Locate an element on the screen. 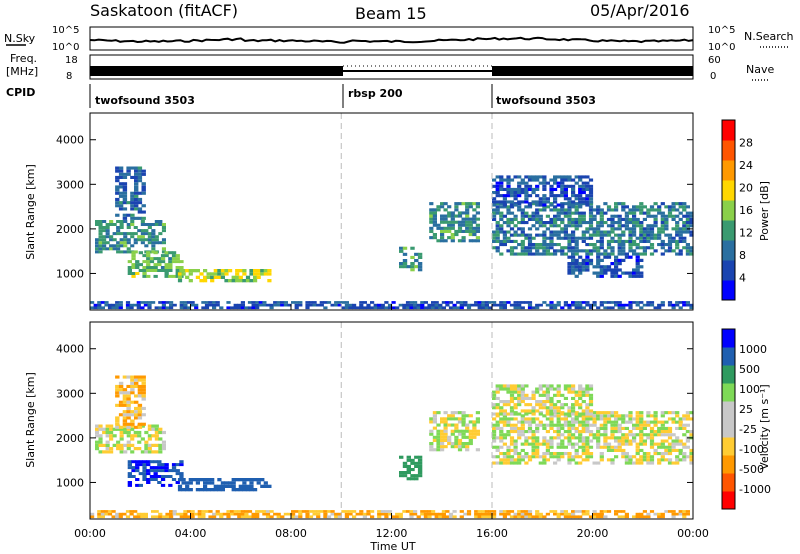 The image size is (800, 554). colorbar-swatch is located at coordinates (728, 190).